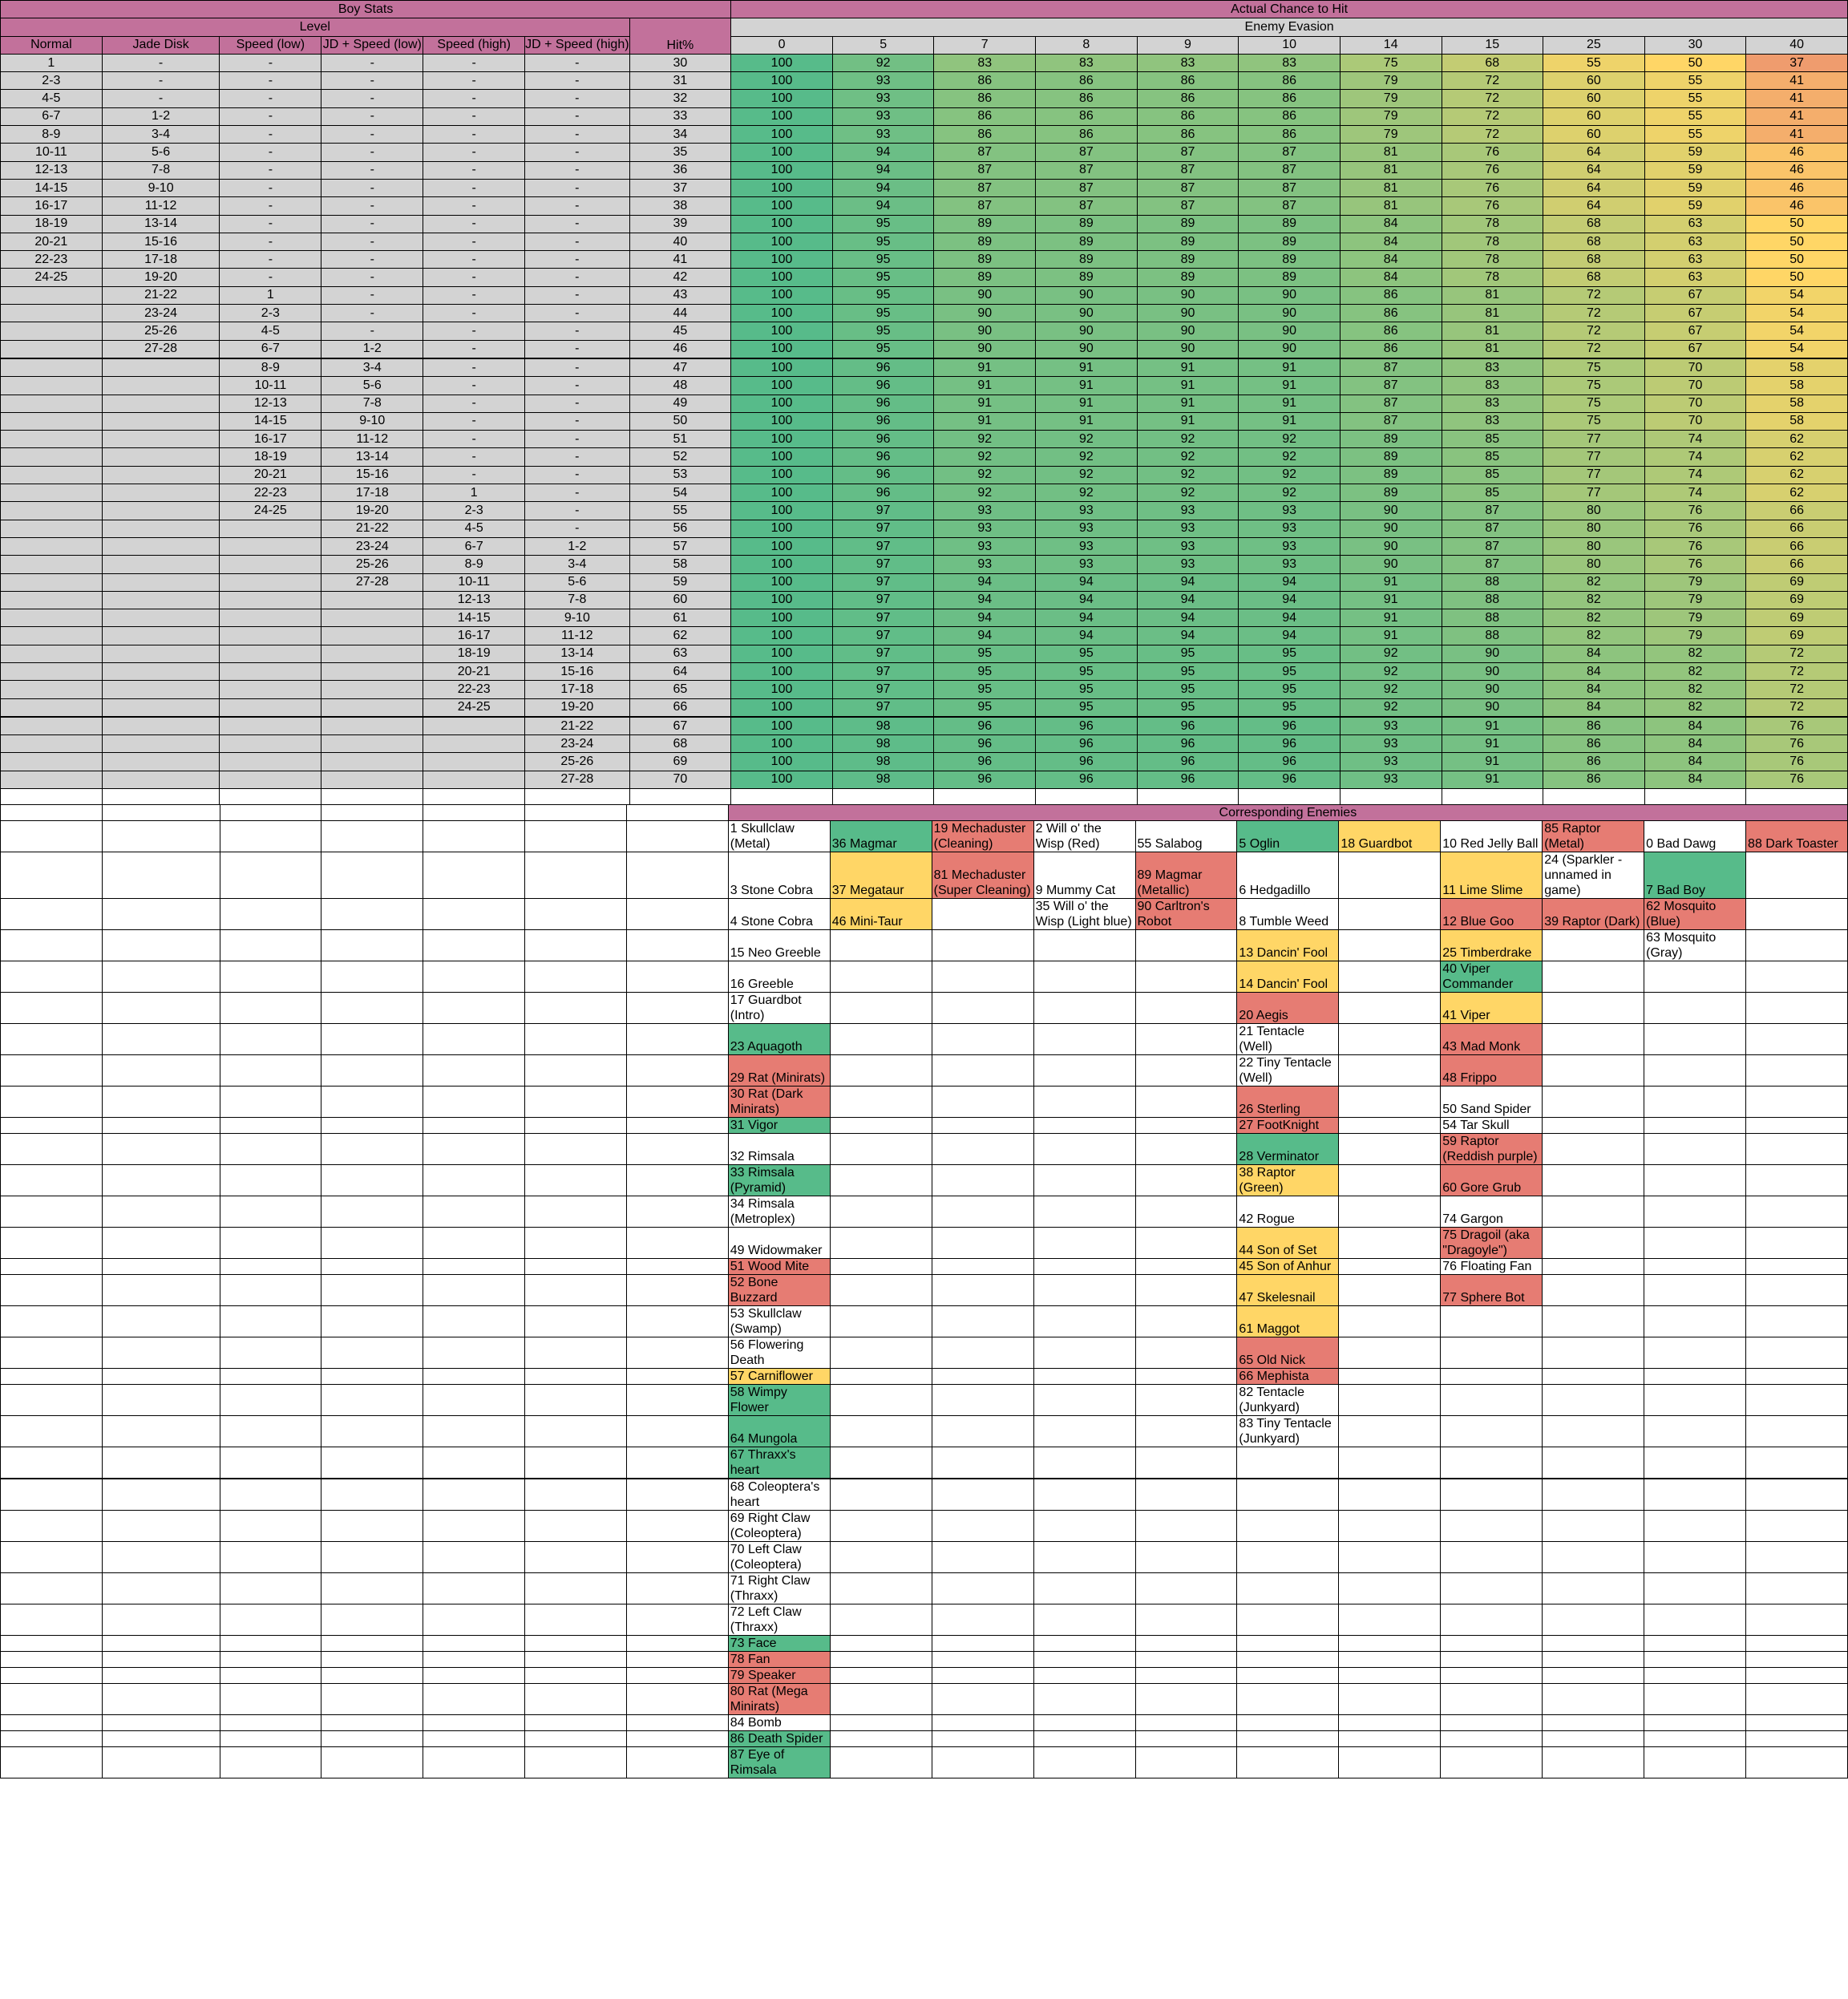 The height and width of the screenshot is (1999, 1848). Describe the element at coordinates (779, 914) in the screenshot. I see `enemy-cell: 4 Stone Cobra` at that location.